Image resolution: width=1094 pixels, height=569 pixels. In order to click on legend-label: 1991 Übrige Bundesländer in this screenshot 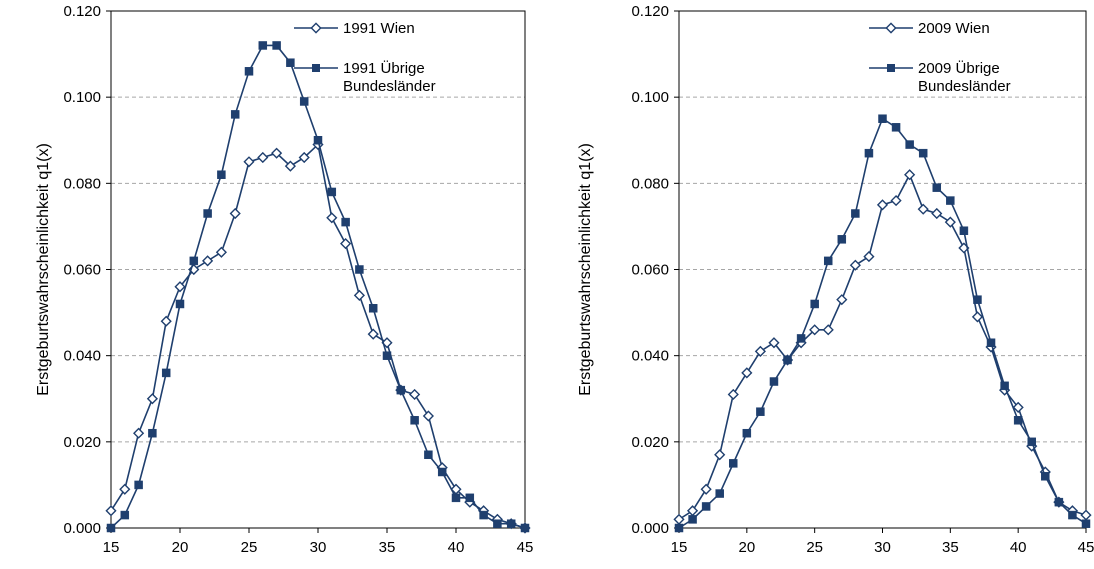, I will do `click(389, 77)`.